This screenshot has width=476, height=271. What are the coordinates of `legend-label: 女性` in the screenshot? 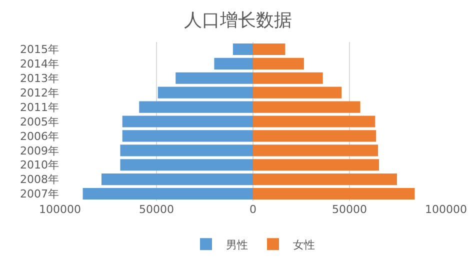 It's located at (304, 245).